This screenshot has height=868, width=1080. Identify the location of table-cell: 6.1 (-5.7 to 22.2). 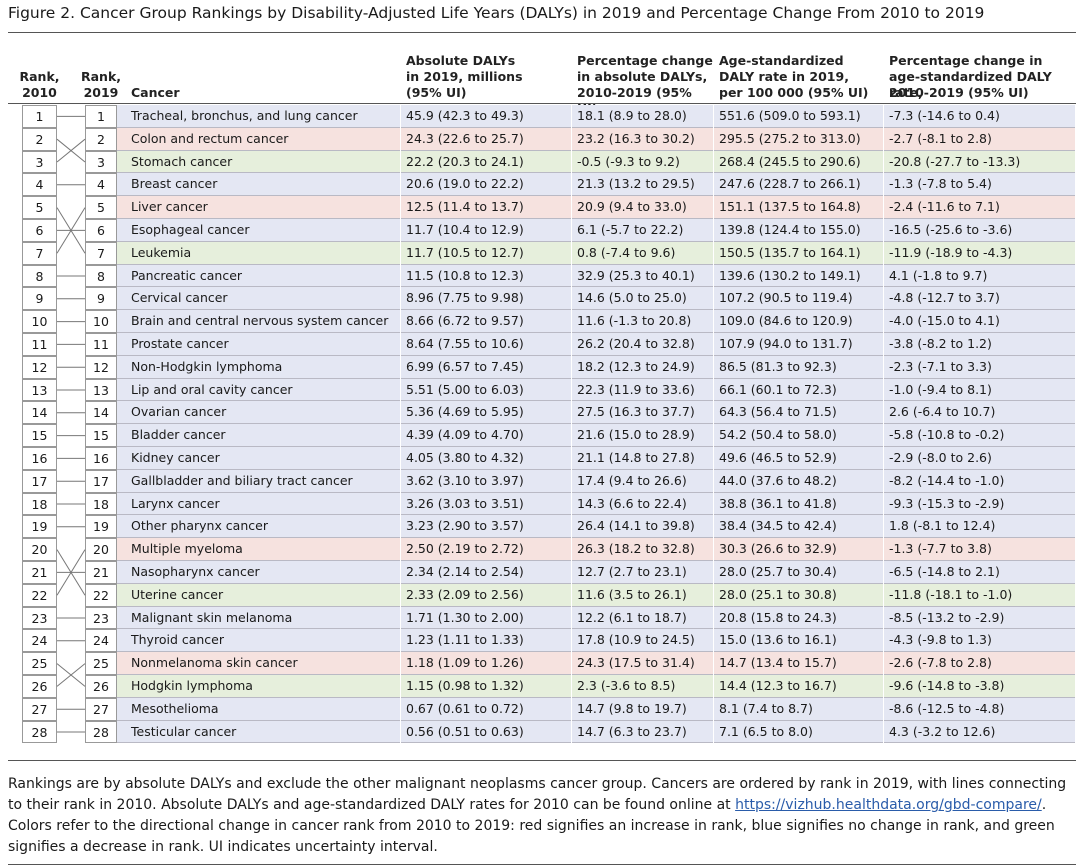
(630, 229).